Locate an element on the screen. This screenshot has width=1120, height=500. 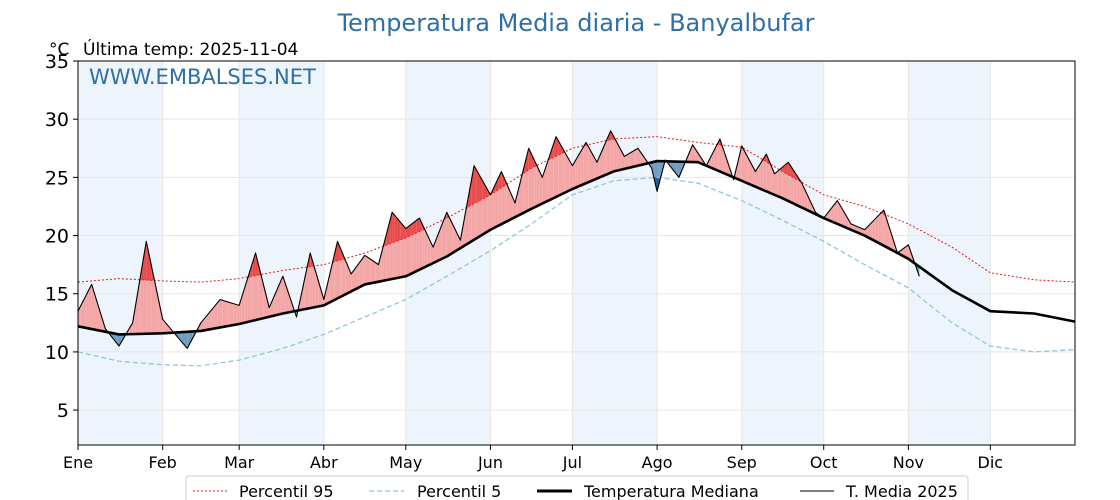
x-tick-label: May is located at coordinates (405, 462).